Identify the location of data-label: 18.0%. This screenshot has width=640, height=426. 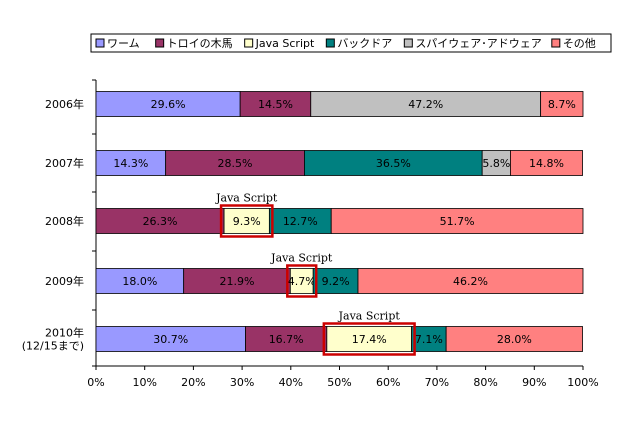
(139, 281).